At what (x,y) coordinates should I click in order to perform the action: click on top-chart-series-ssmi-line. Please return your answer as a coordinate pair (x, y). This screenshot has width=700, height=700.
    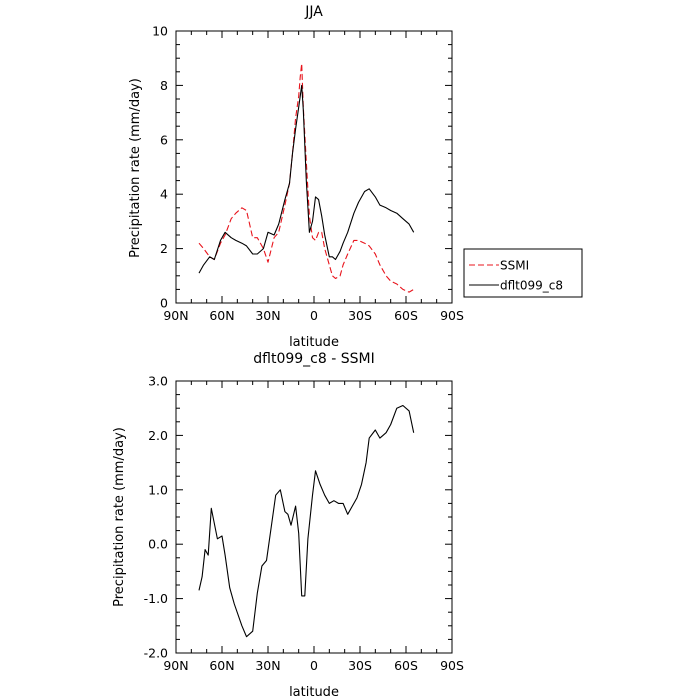
    Looking at the image, I should click on (306, 178).